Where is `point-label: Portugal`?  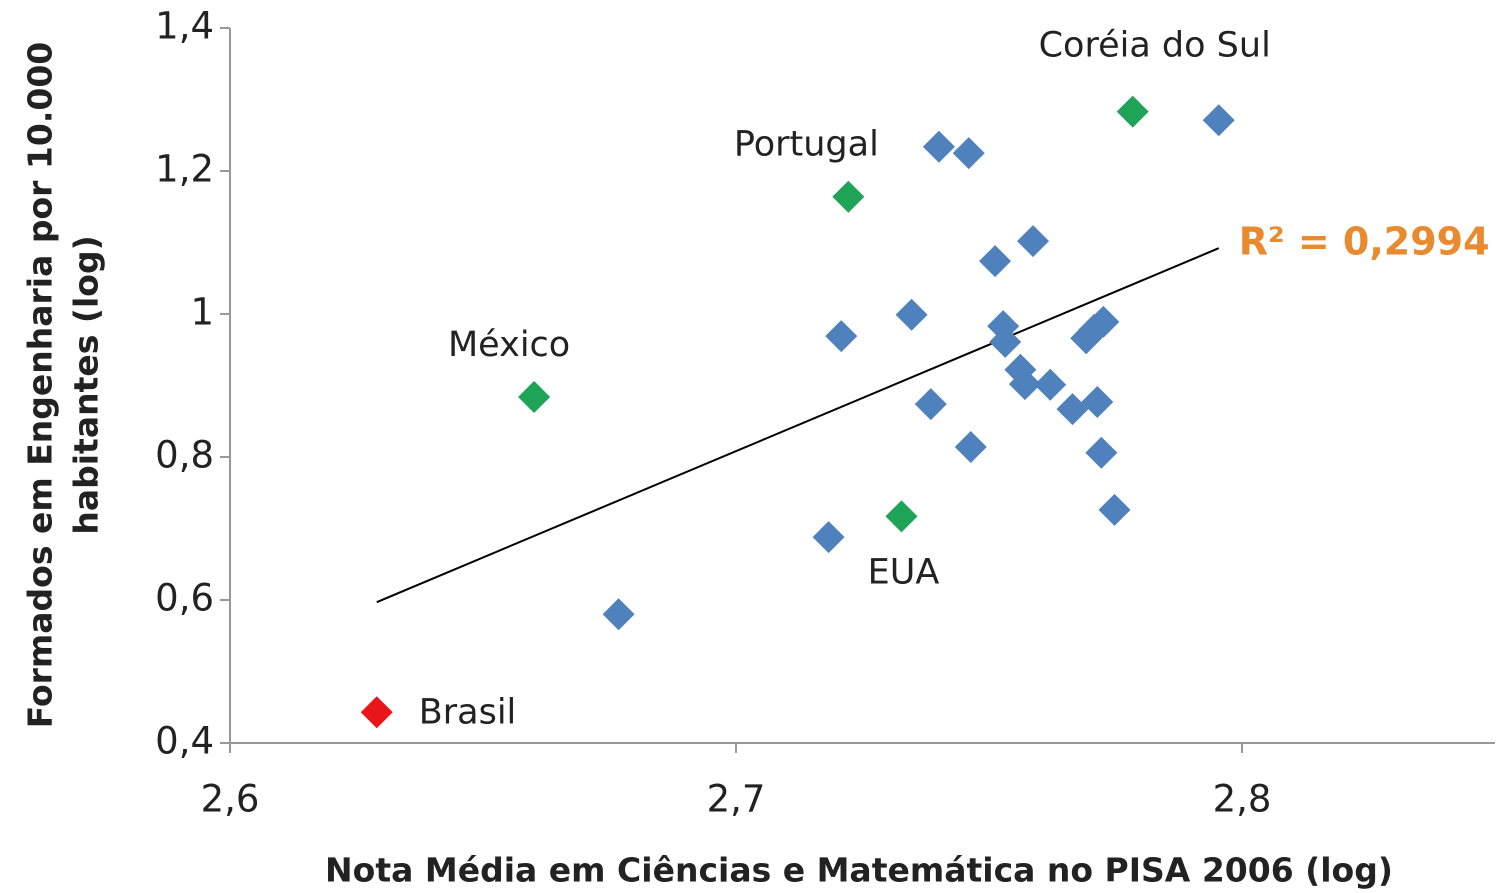 point-label: Portugal is located at coordinates (806, 145).